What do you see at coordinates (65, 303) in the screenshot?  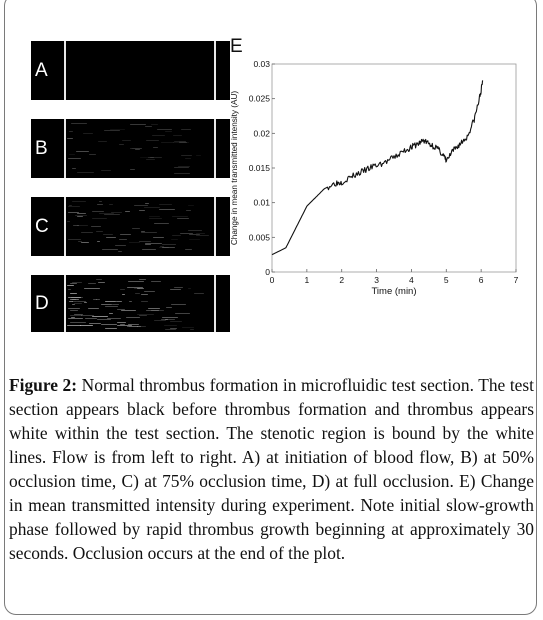 I see `stenosis-boundary-left` at bounding box center [65, 303].